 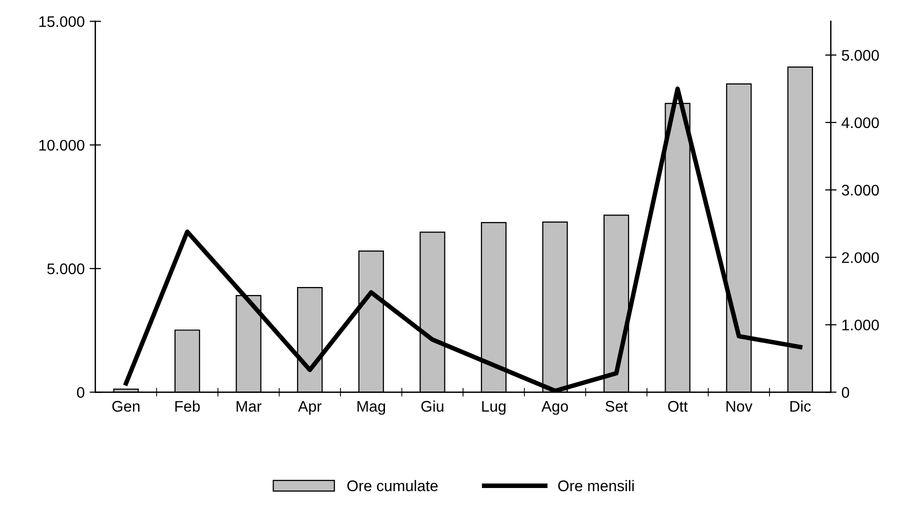 I want to click on x-tick-label: Nov, so click(x=739, y=406).